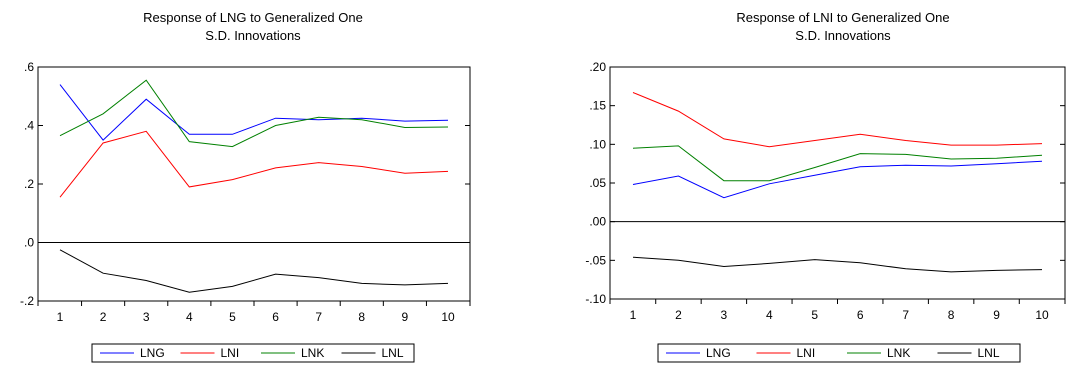 Image resolution: width=1069 pixels, height=366 pixels. Describe the element at coordinates (29, 243) in the screenshot. I see `y-tick-label: .0` at that location.